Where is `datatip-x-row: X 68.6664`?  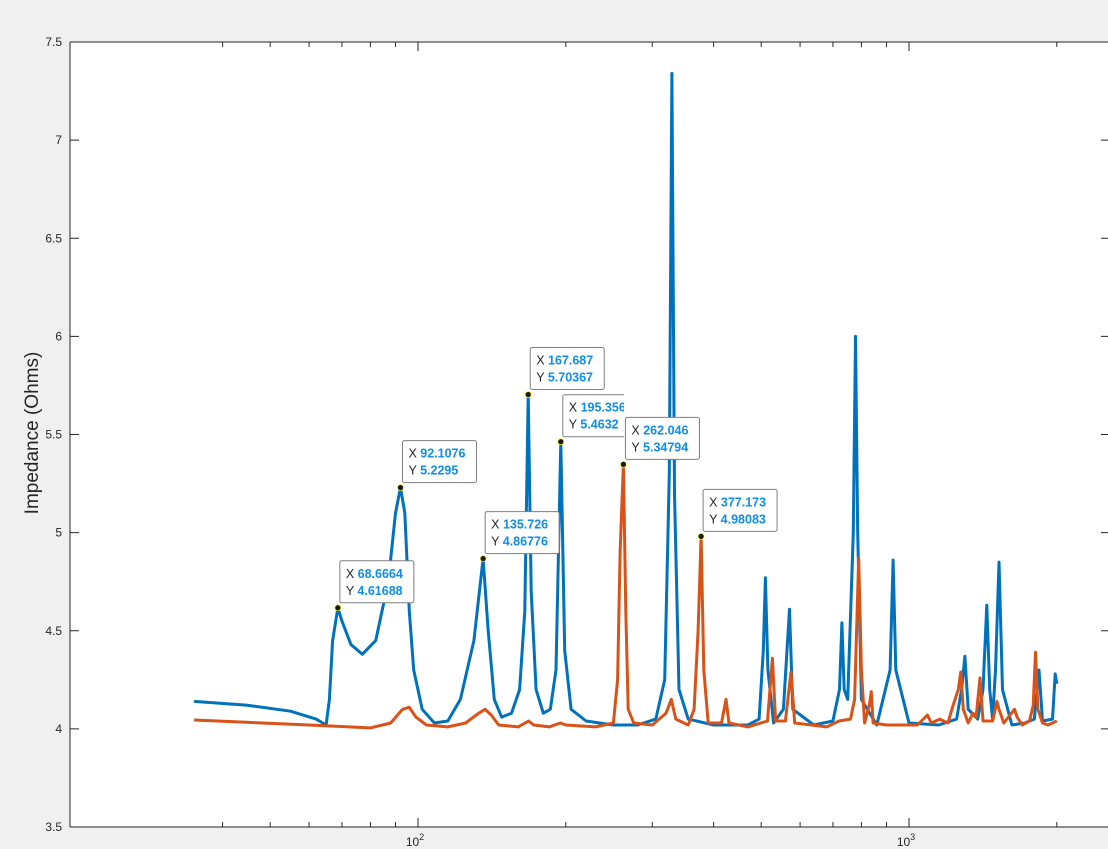
datatip-x-row: X 68.6664 is located at coordinates (374, 574).